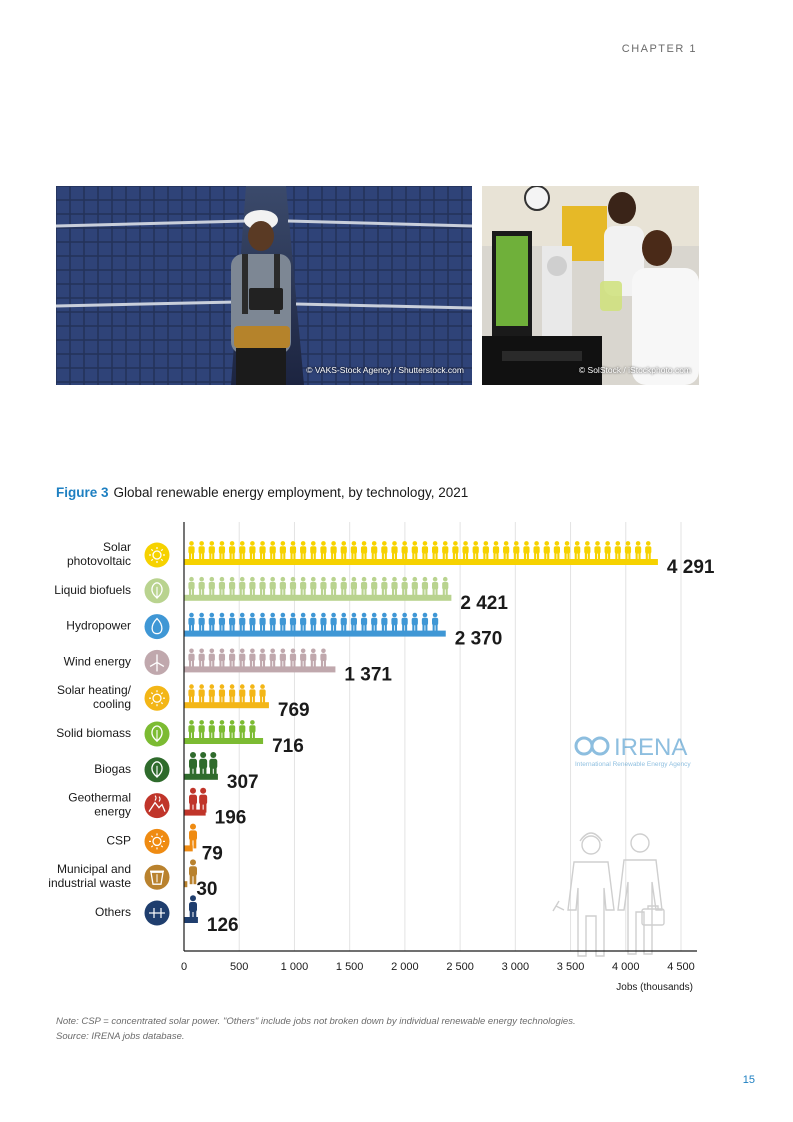  What do you see at coordinates (239, 967) in the screenshot?
I see `x-tick-label: 500` at bounding box center [239, 967].